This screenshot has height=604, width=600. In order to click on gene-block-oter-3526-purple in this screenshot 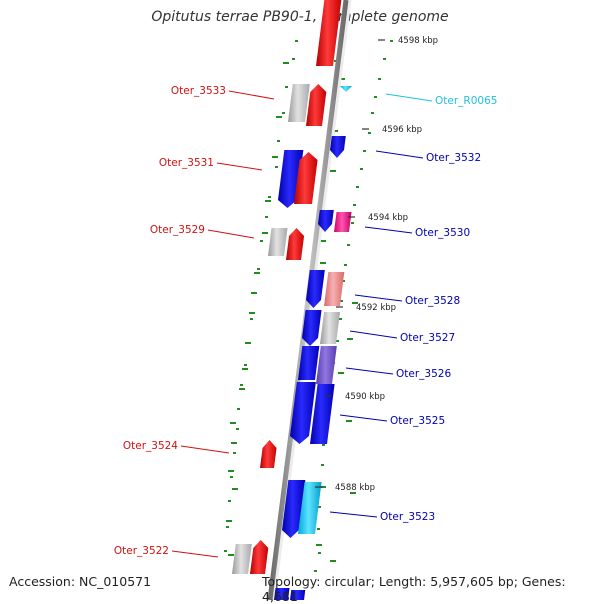, I will do `click(326, 365)`.